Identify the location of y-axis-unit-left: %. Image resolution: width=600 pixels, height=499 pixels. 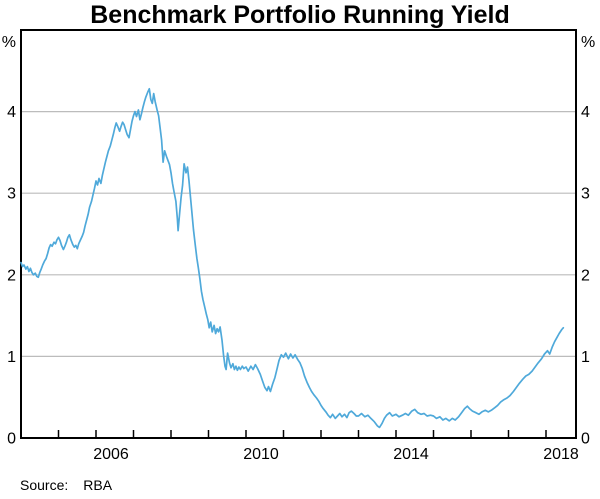
(9, 42).